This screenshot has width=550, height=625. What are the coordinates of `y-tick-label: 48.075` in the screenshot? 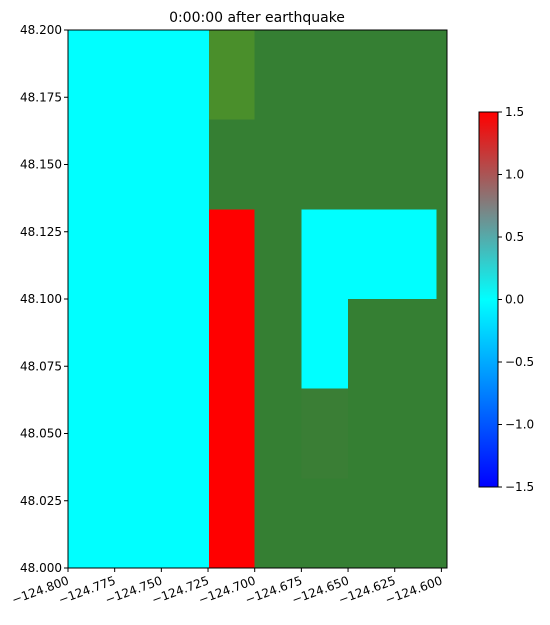 It's located at (41, 366).